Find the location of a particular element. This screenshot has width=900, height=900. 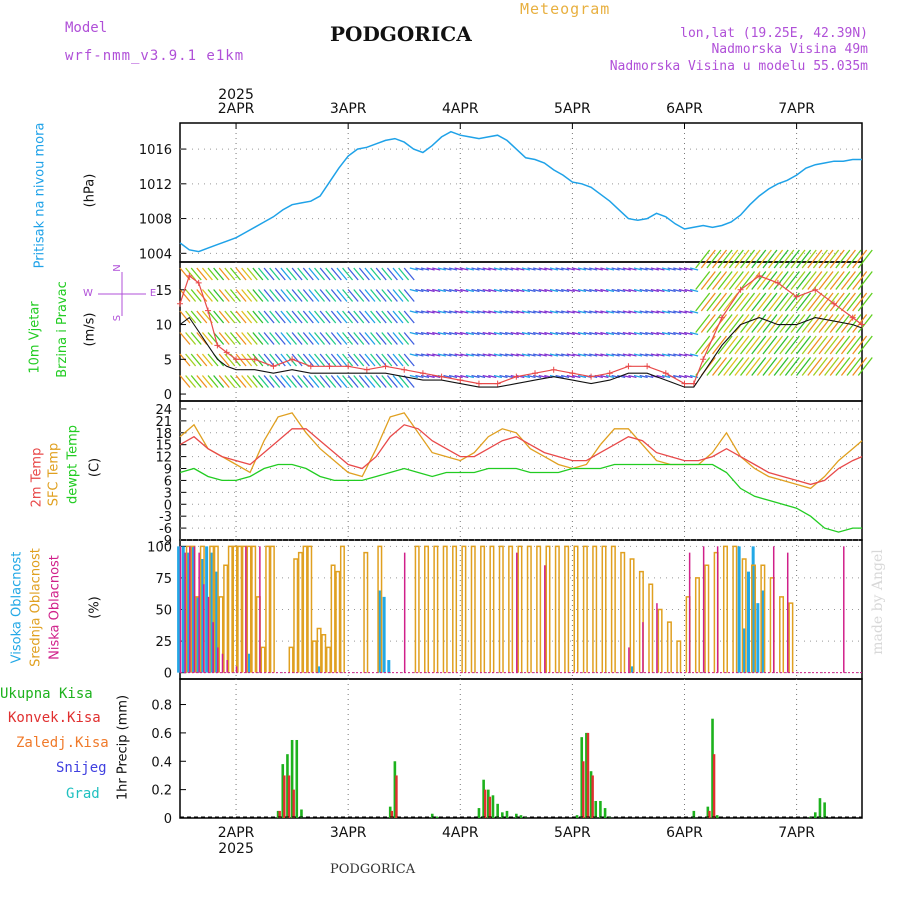

sfc-temp-line is located at coordinates (521, 451).